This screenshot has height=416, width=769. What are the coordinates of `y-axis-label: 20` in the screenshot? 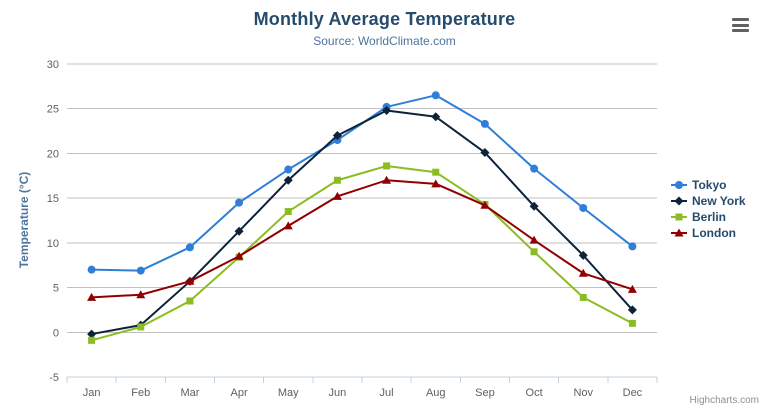 It's located at (53, 154).